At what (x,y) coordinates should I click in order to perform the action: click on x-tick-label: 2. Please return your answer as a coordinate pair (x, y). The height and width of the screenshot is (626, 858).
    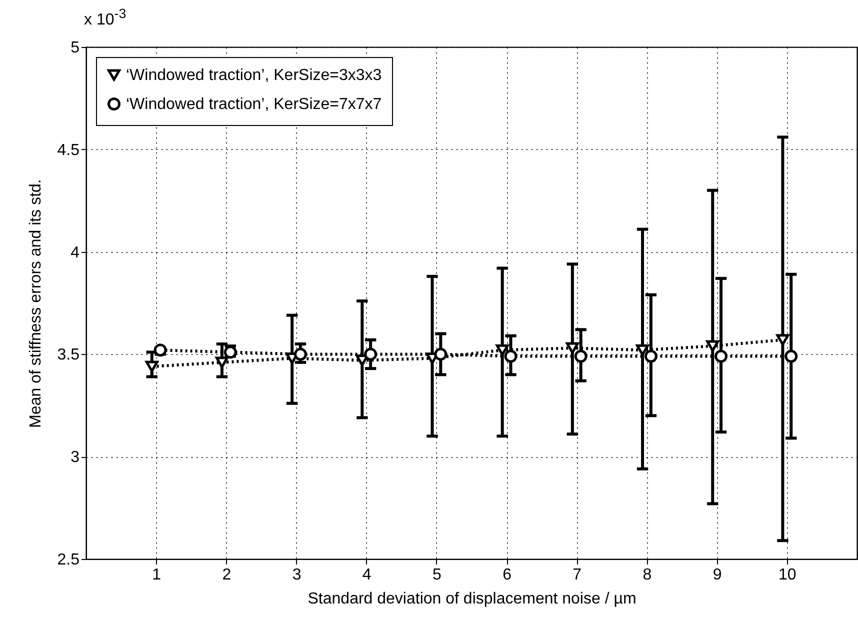
    Looking at the image, I should click on (227, 575).